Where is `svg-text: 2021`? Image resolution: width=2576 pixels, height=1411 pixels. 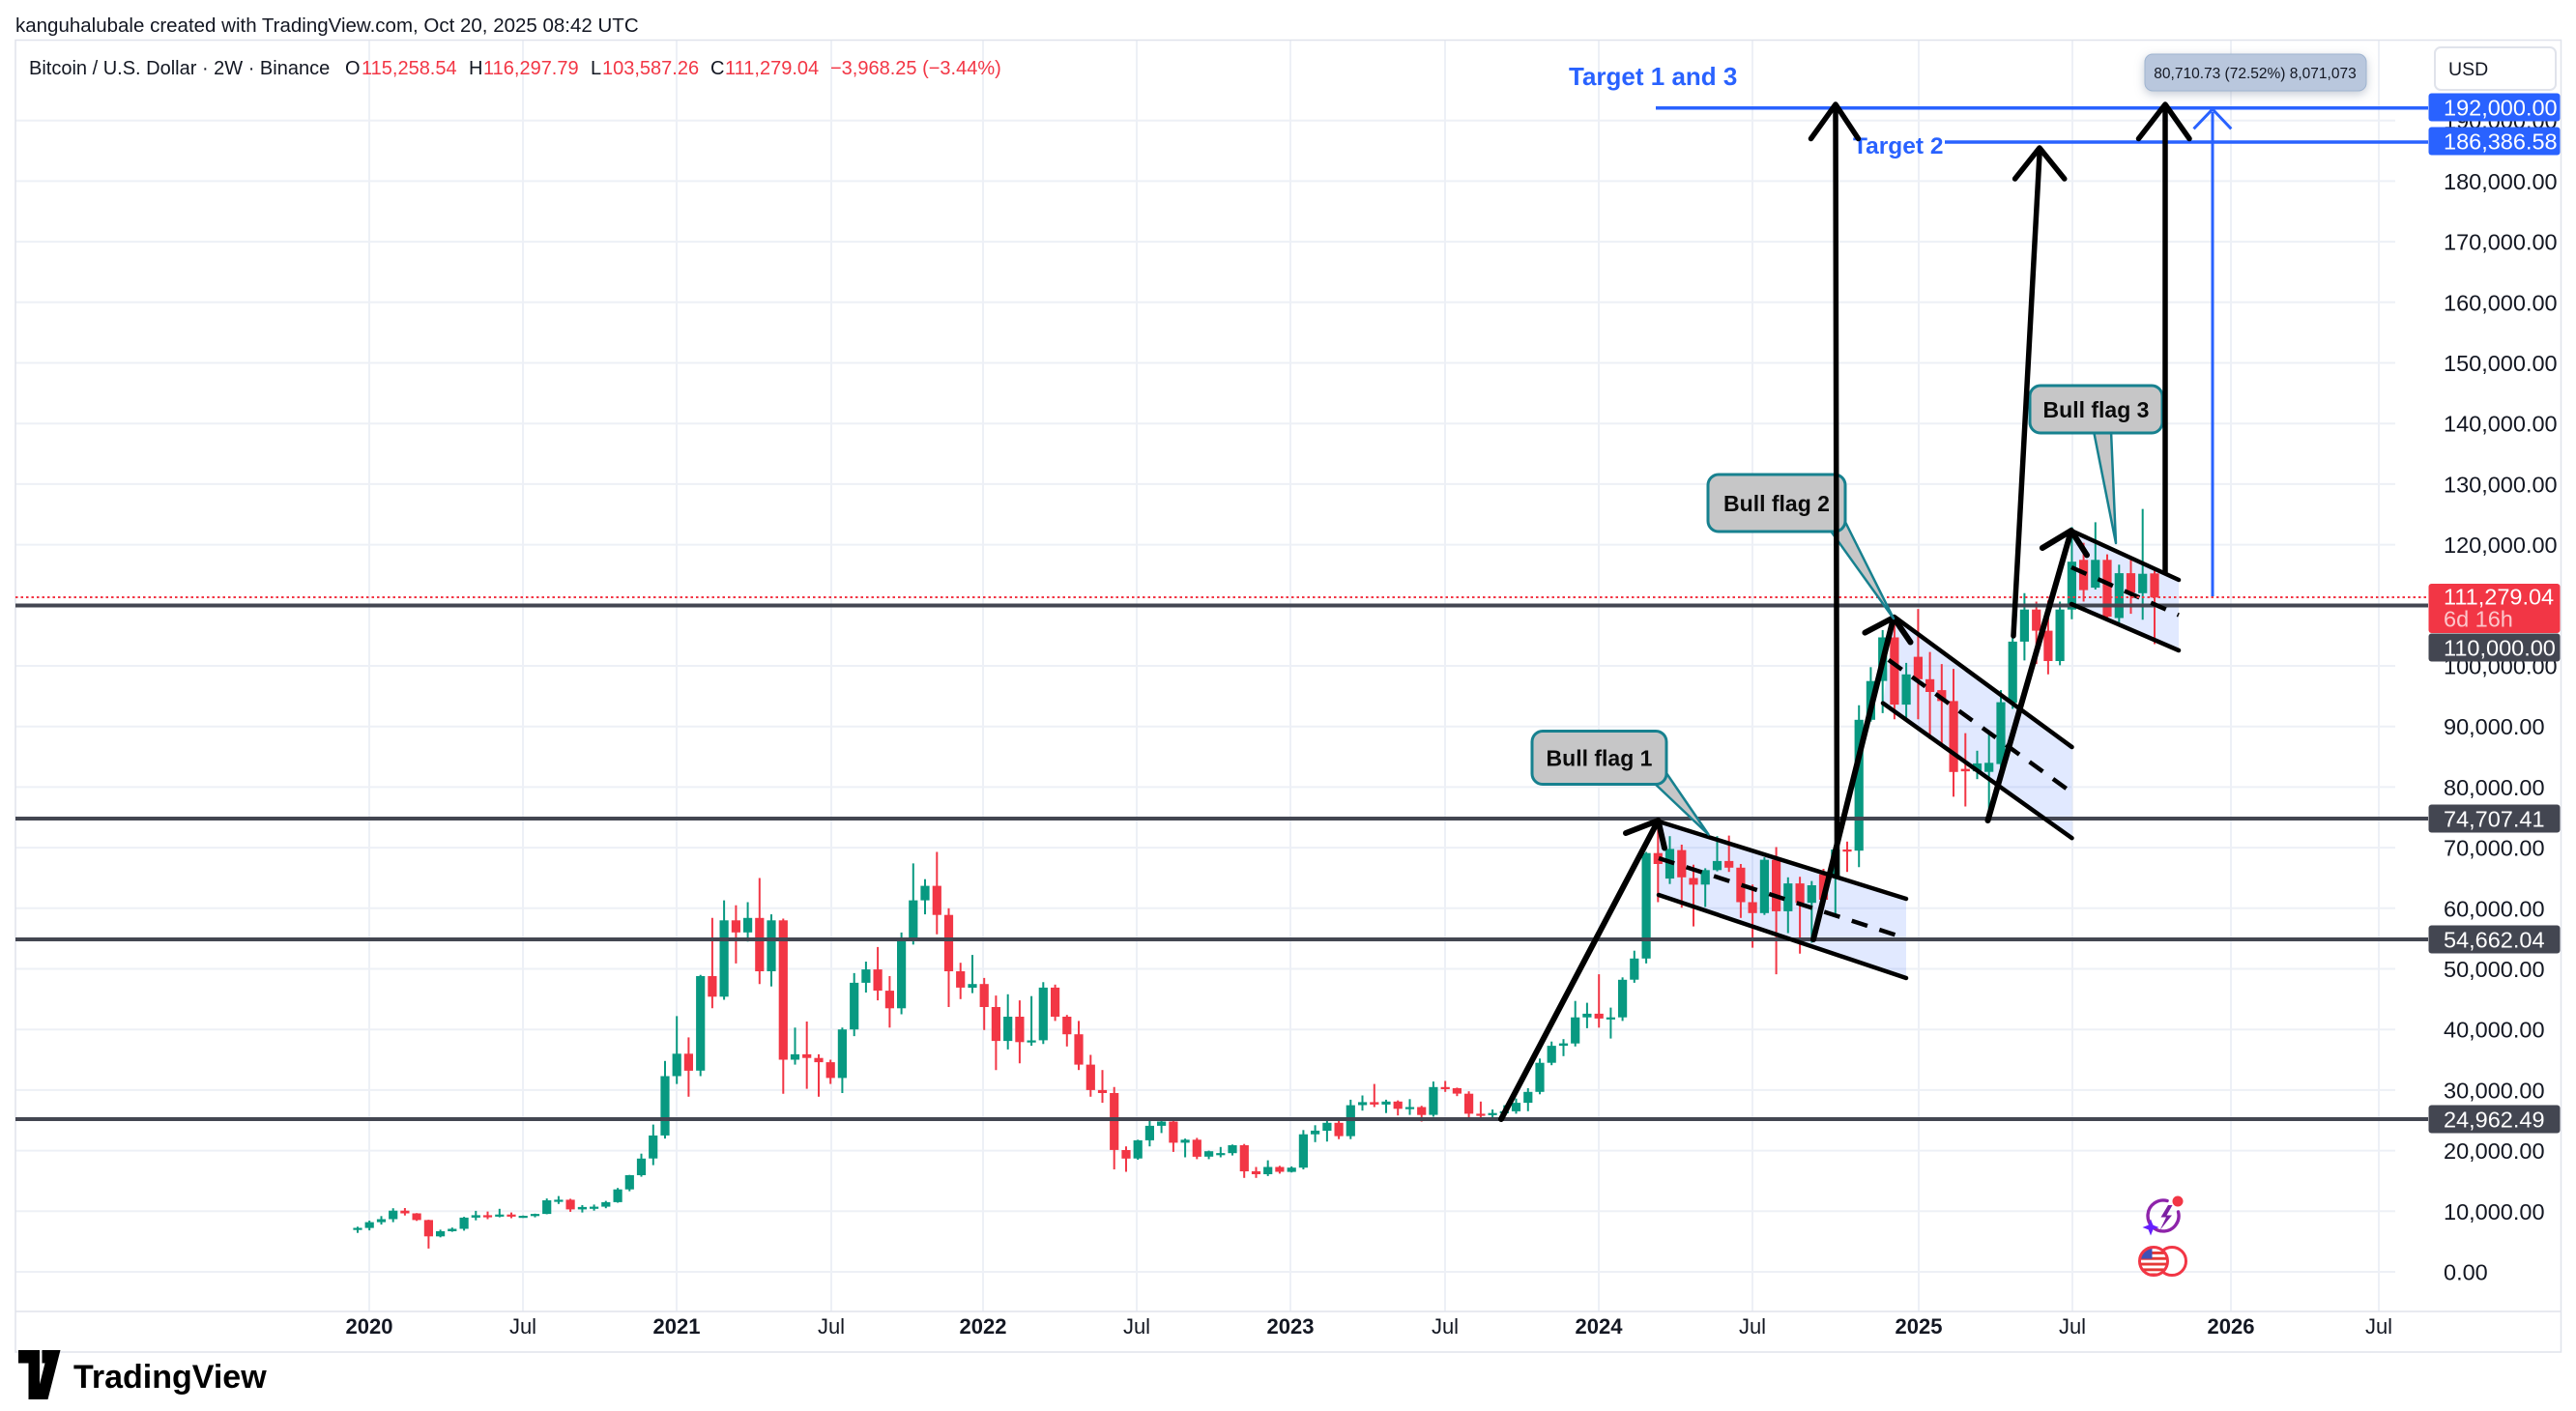 svg-text: 2021 is located at coordinates (677, 1326).